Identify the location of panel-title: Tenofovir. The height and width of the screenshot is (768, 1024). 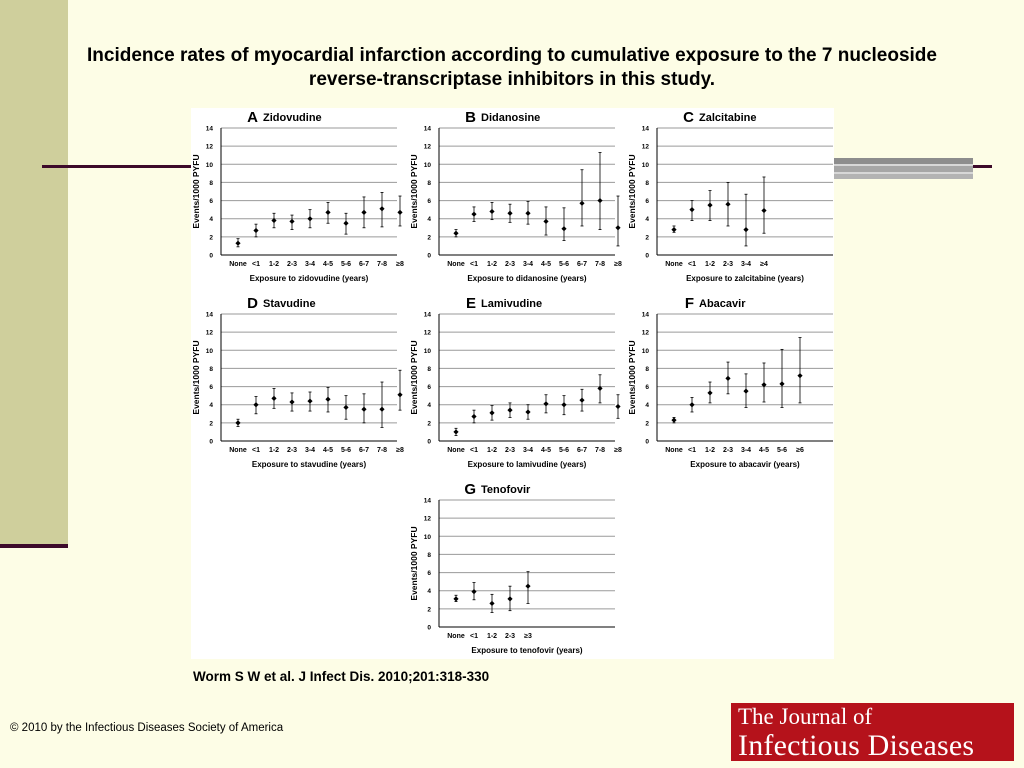
(506, 490).